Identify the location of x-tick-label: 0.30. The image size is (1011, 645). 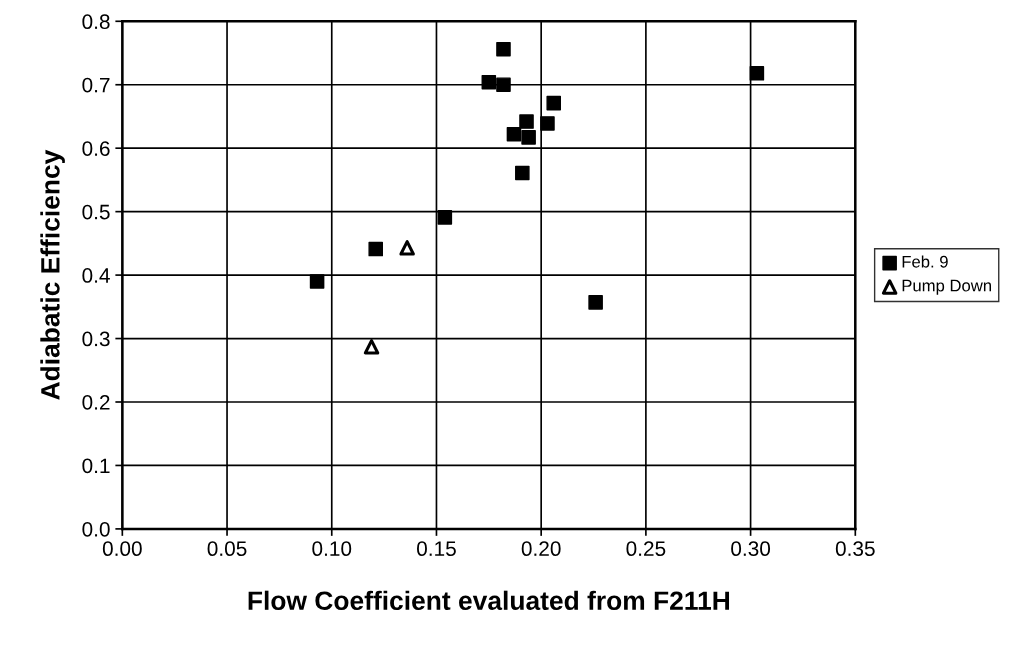
(751, 549).